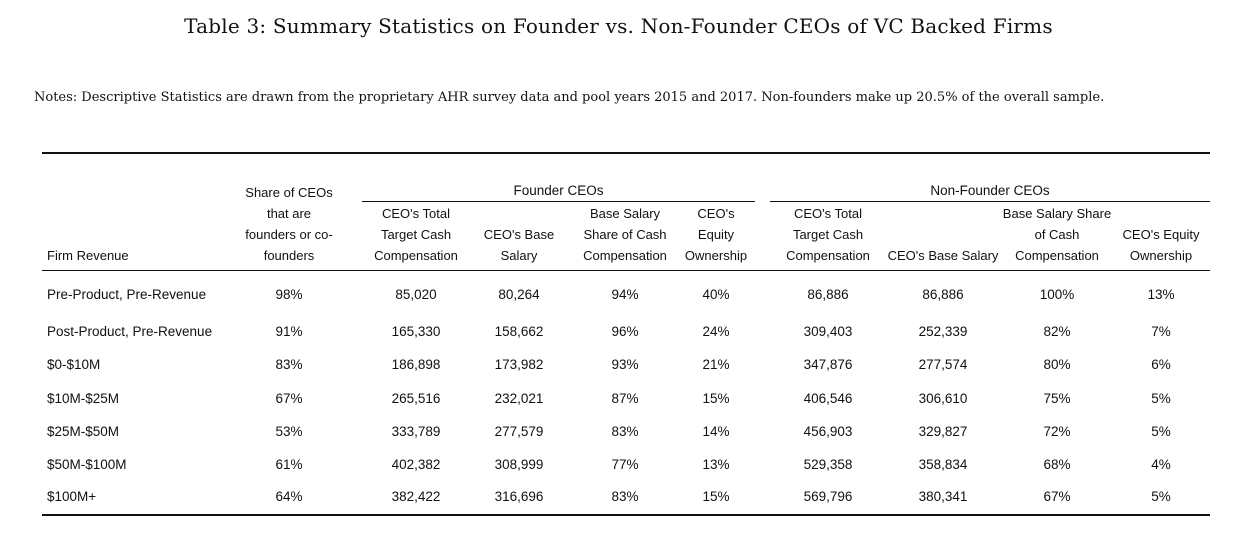 The image size is (1237, 535). I want to click on table-cell: 53%, so click(289, 431).